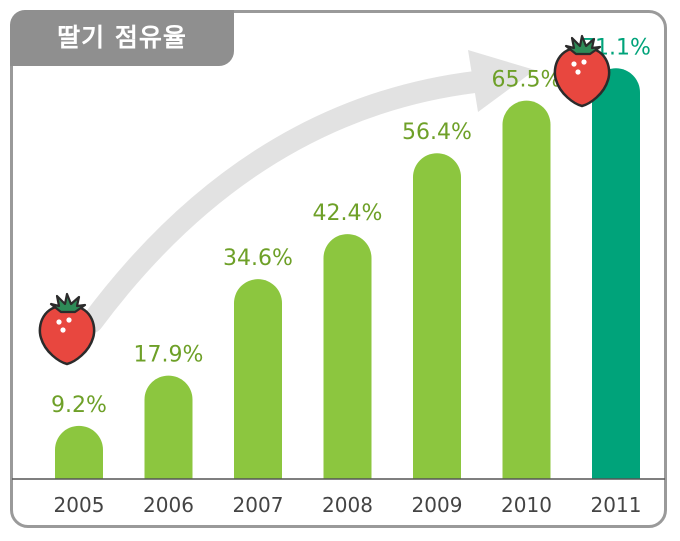 Image resolution: width=680 pixels, height=541 pixels. I want to click on bar-2009, so click(437, 316).